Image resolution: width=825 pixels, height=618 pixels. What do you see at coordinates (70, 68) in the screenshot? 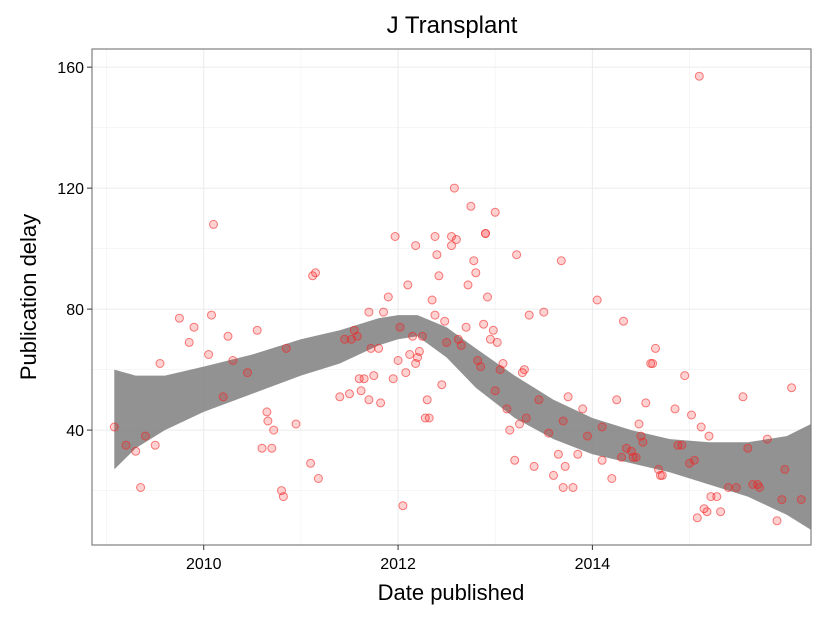
I see `y-tick-label: 160` at bounding box center [70, 68].